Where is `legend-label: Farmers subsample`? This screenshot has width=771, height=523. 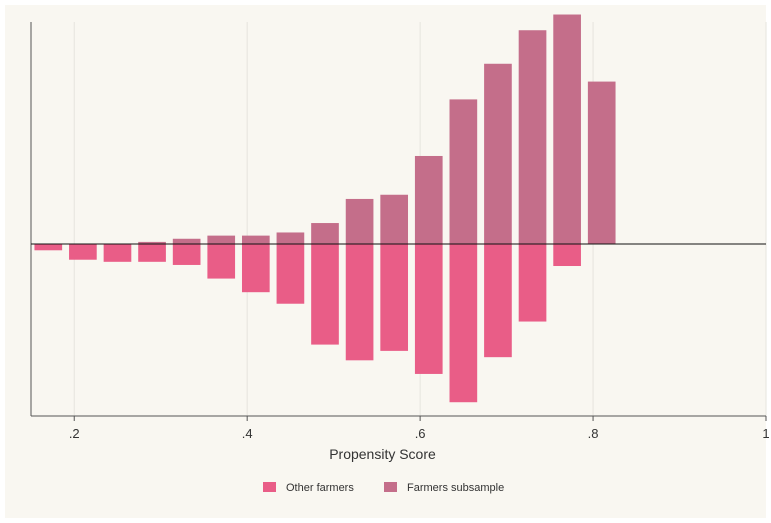 legend-label: Farmers subsample is located at coordinates (455, 488).